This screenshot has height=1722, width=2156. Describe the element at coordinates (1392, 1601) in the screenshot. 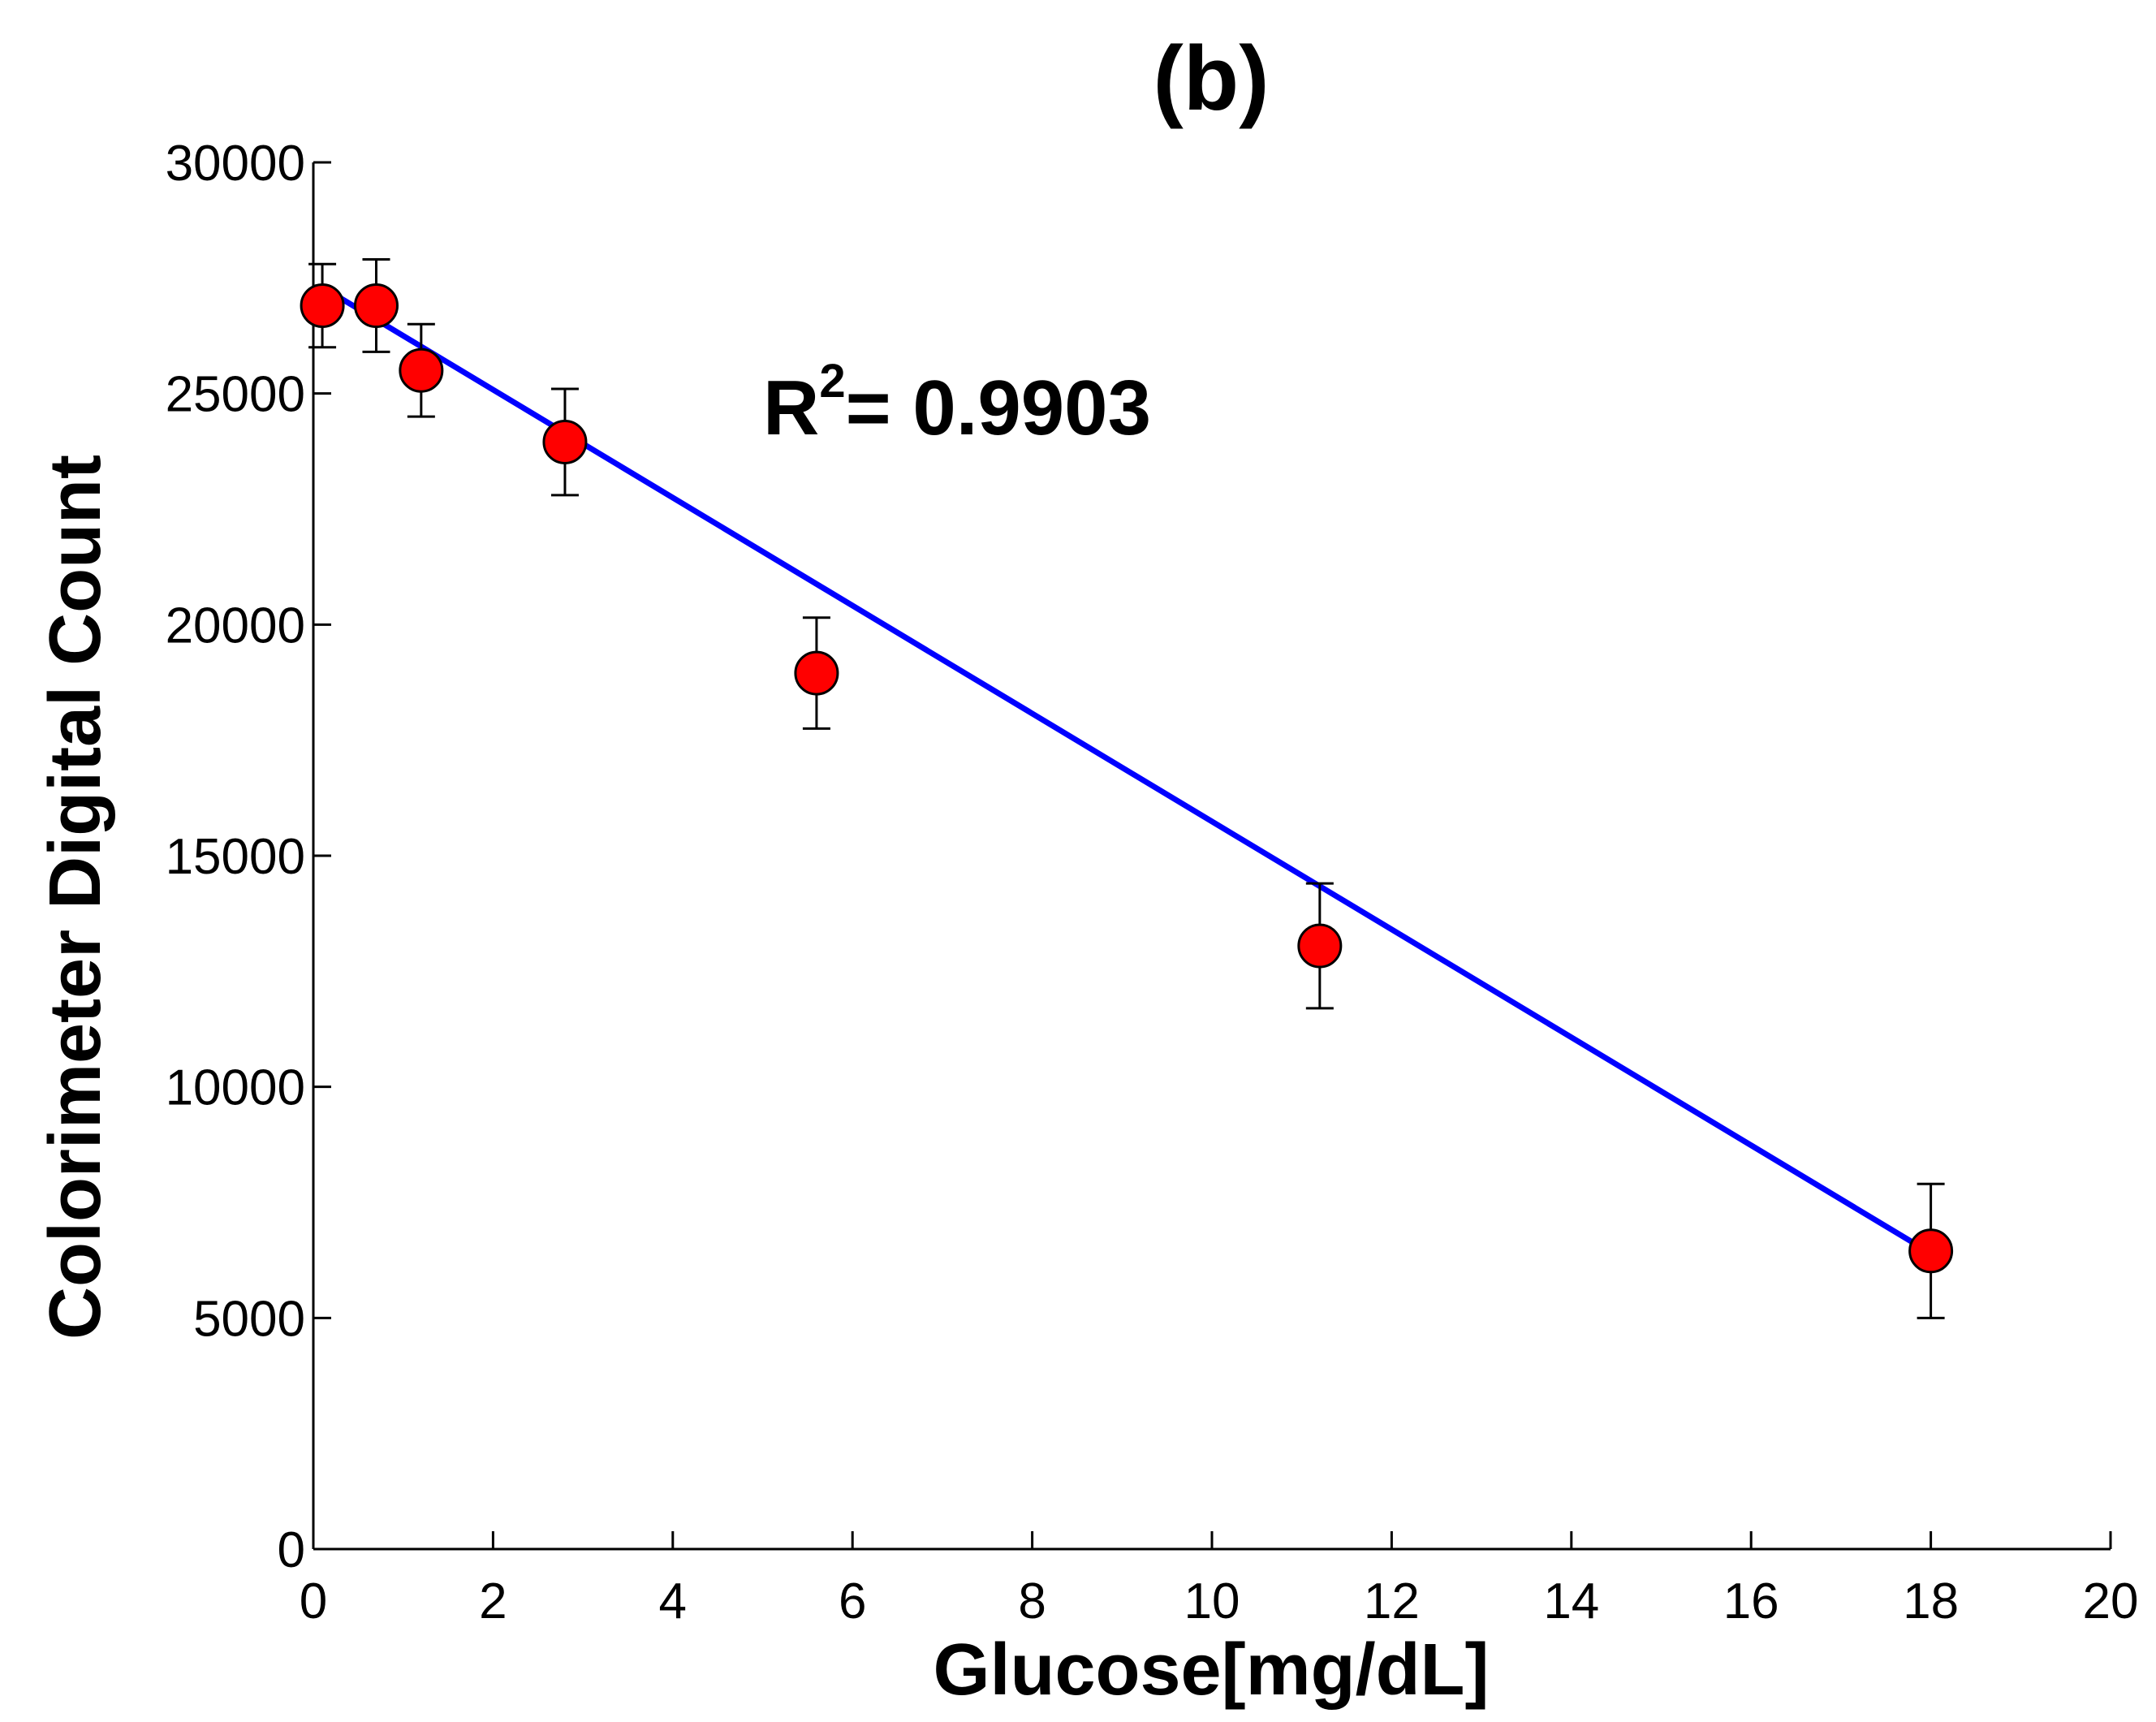

I see `x-tick-label: 12` at that location.